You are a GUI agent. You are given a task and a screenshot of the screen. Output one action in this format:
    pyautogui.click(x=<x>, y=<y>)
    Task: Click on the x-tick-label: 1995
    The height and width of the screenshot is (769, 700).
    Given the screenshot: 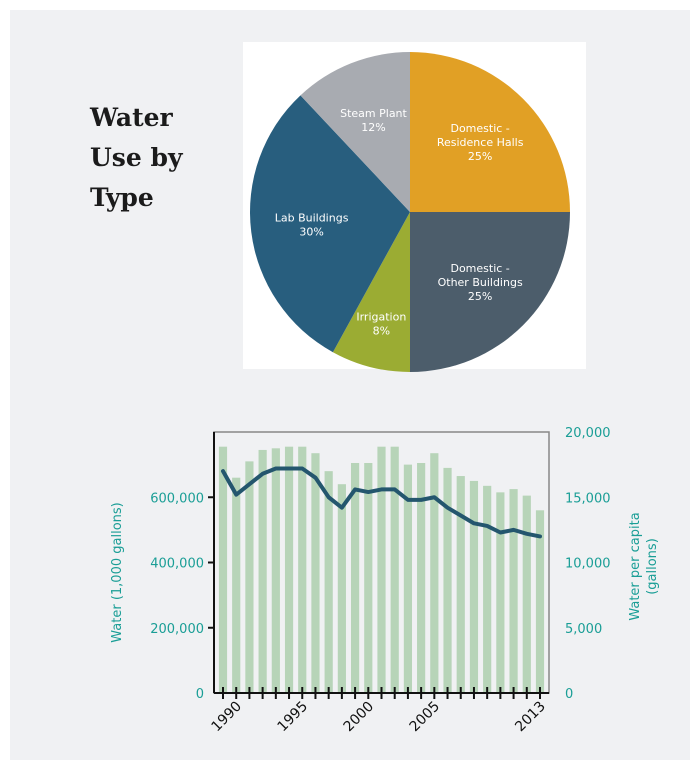 What is the action you would take?
    pyautogui.click(x=293, y=717)
    